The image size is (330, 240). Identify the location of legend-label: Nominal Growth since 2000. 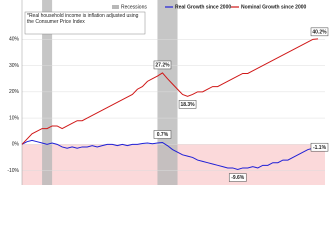
(274, 8).